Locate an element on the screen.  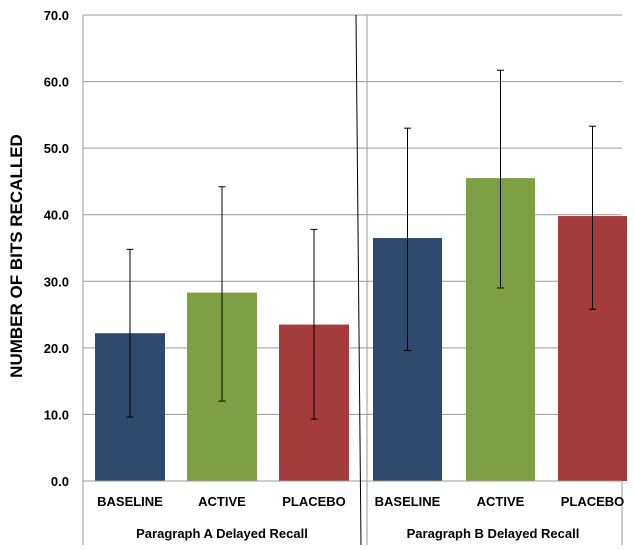
panel-break-line is located at coordinates (358, 280).